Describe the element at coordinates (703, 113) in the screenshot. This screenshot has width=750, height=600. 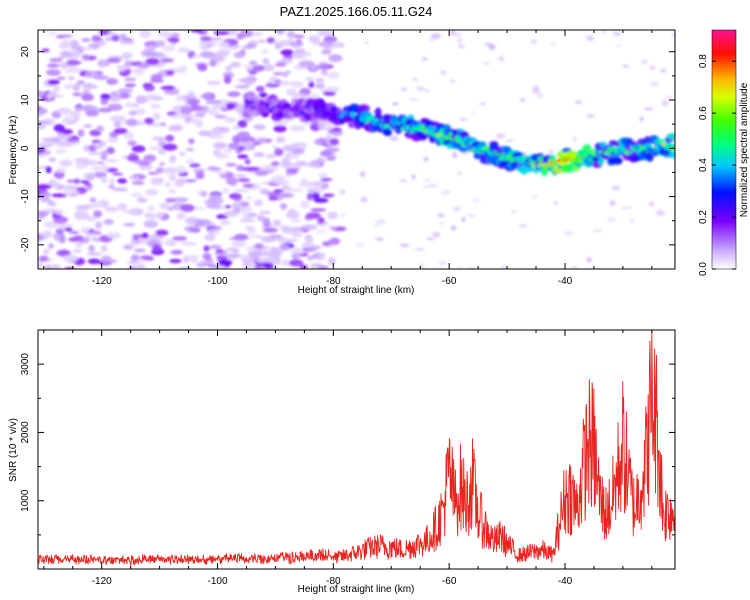
I see `colorbar-tick-label: 0.6` at that location.